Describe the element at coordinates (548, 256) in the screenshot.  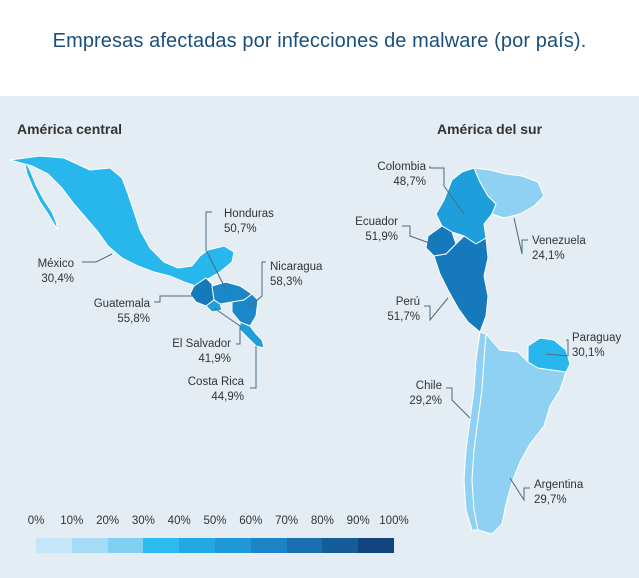
I see `label-venezuela-value: 24,1%` at that location.